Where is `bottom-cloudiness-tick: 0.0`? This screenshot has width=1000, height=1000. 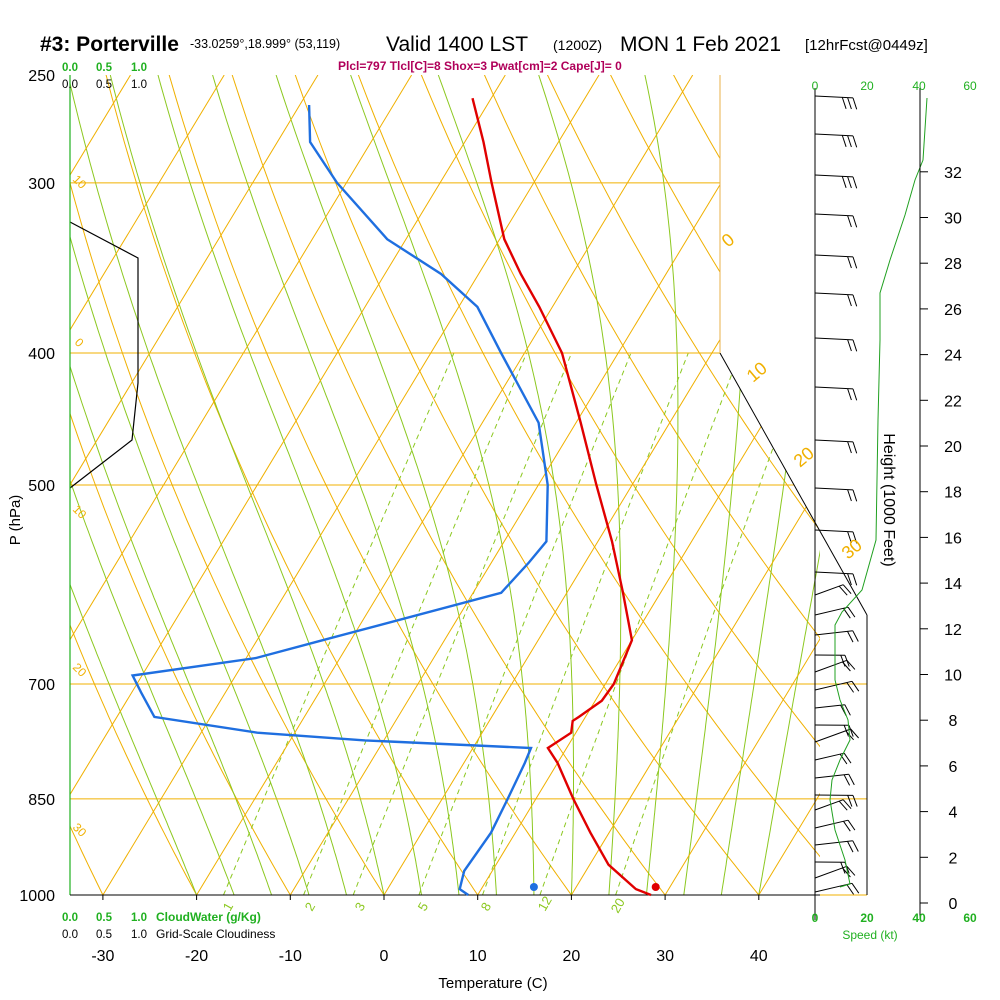 bottom-cloudiness-tick: 0.0 is located at coordinates (70, 935).